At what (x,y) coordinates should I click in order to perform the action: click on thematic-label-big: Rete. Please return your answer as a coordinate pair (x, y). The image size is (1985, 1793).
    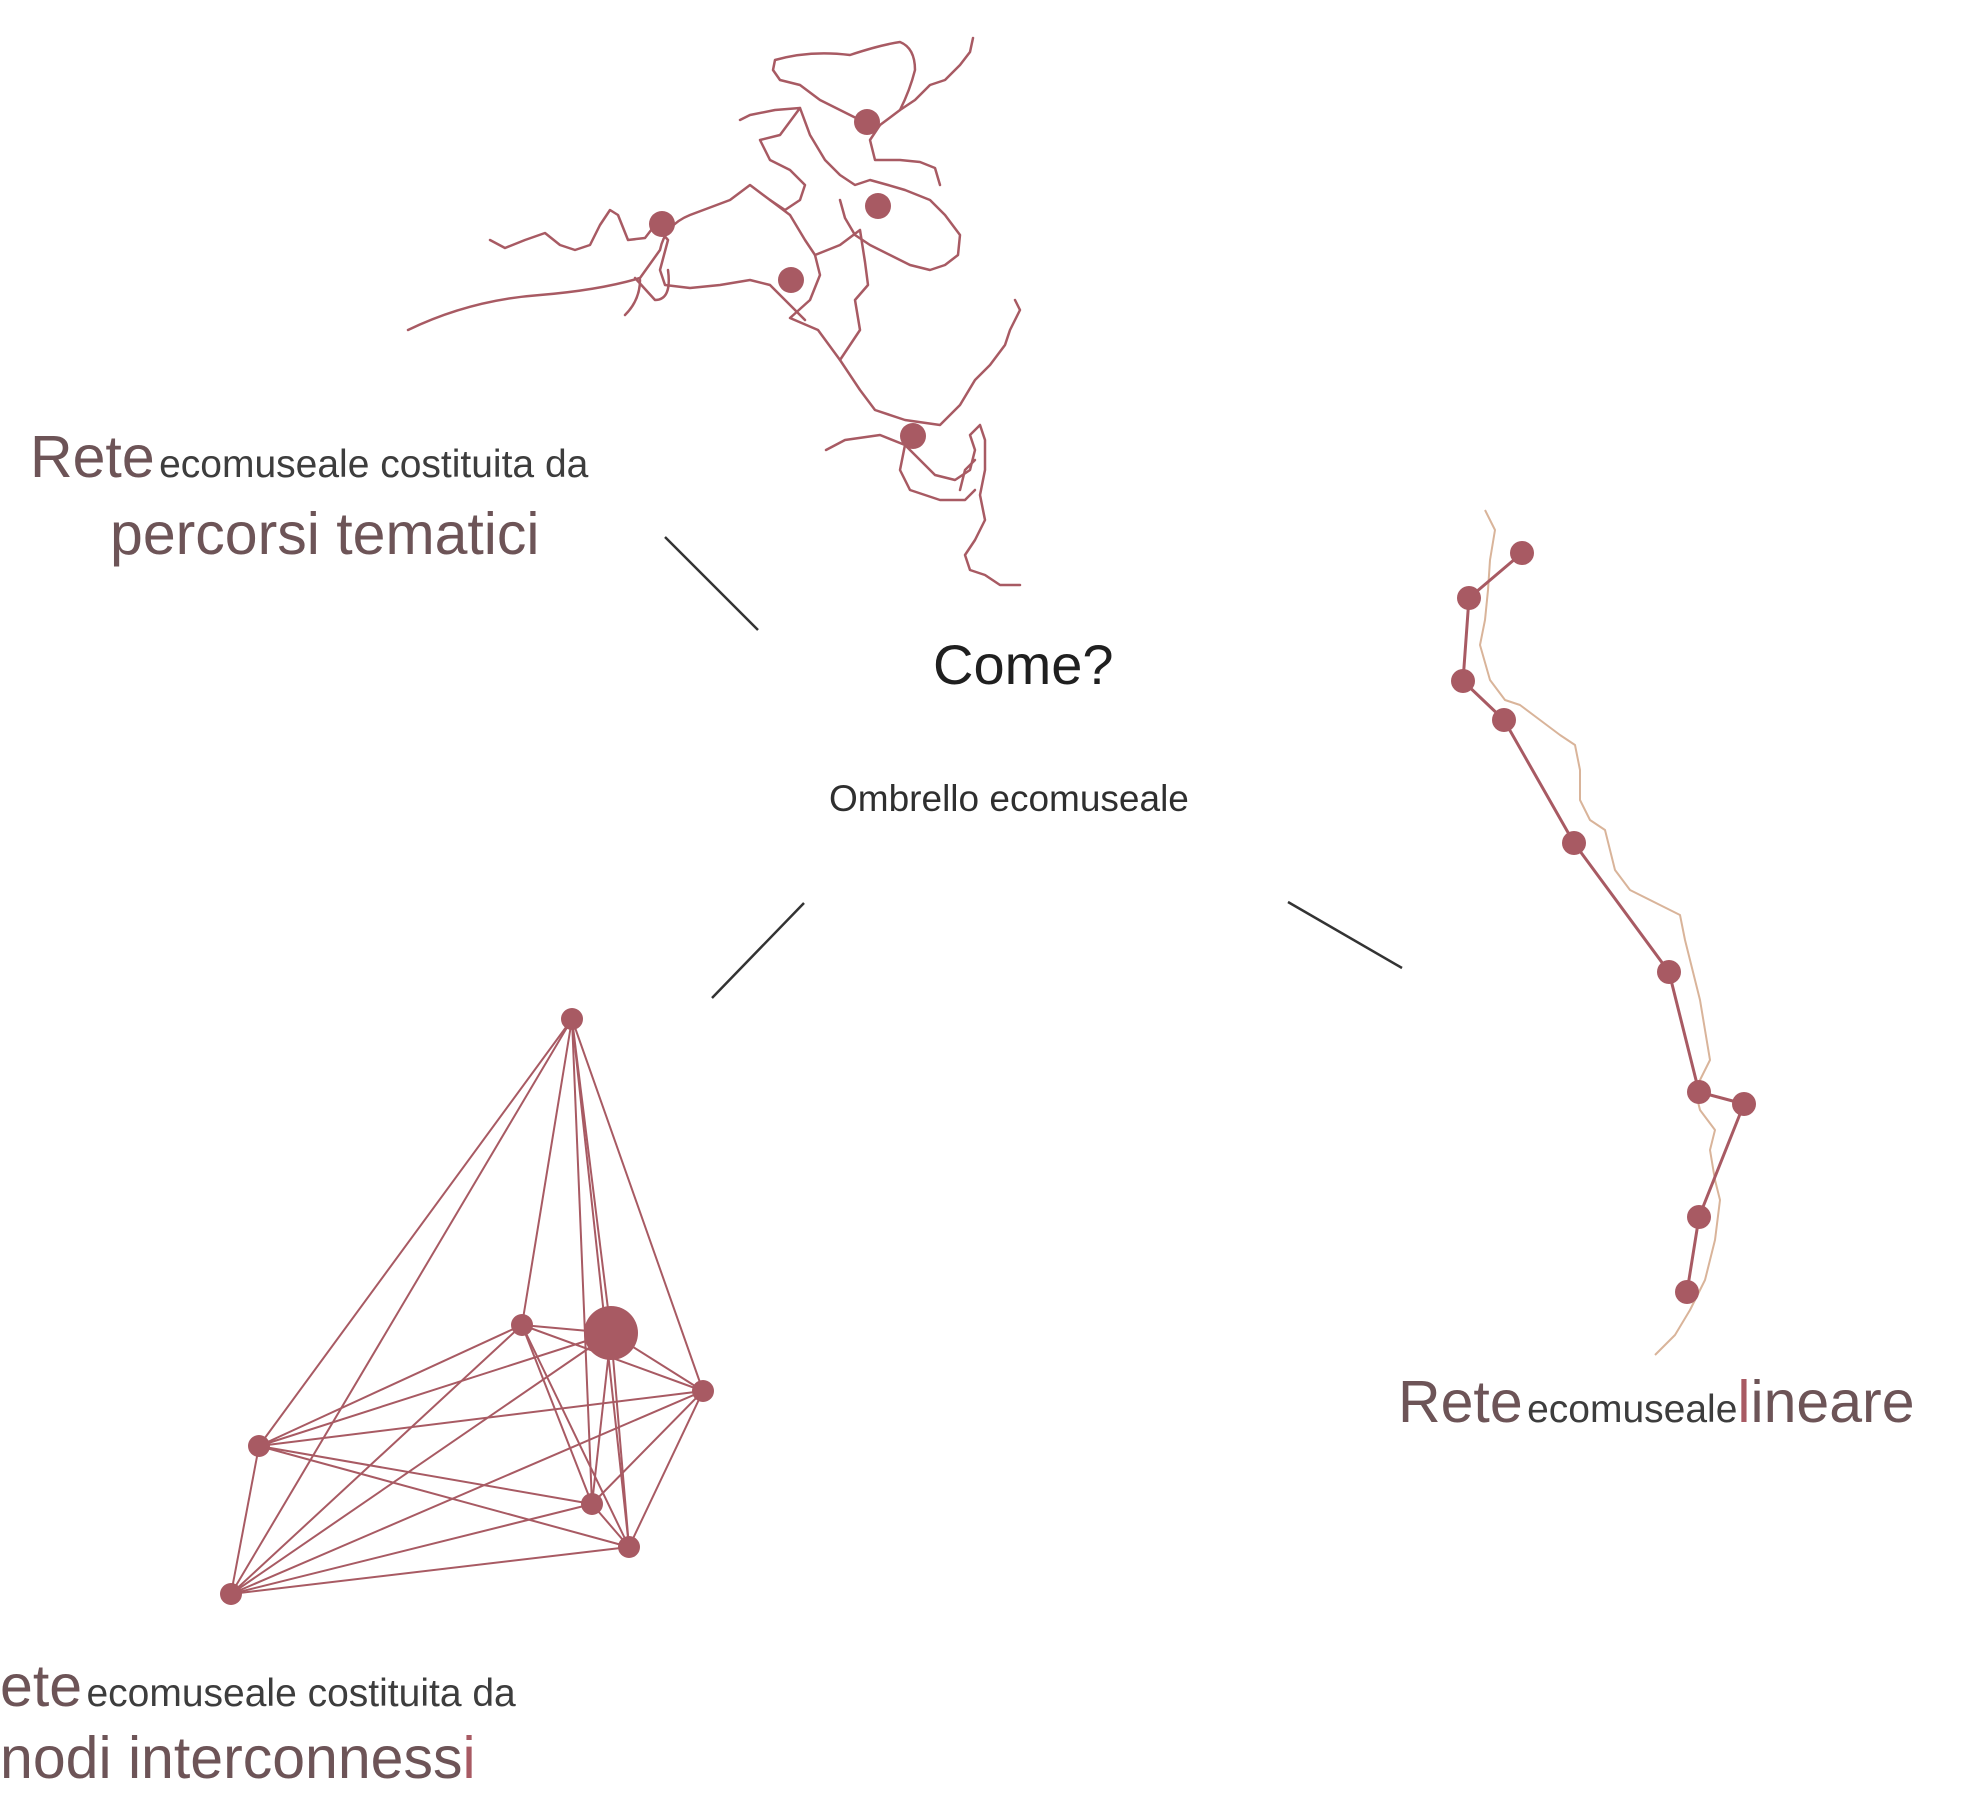
    Looking at the image, I should click on (92, 457).